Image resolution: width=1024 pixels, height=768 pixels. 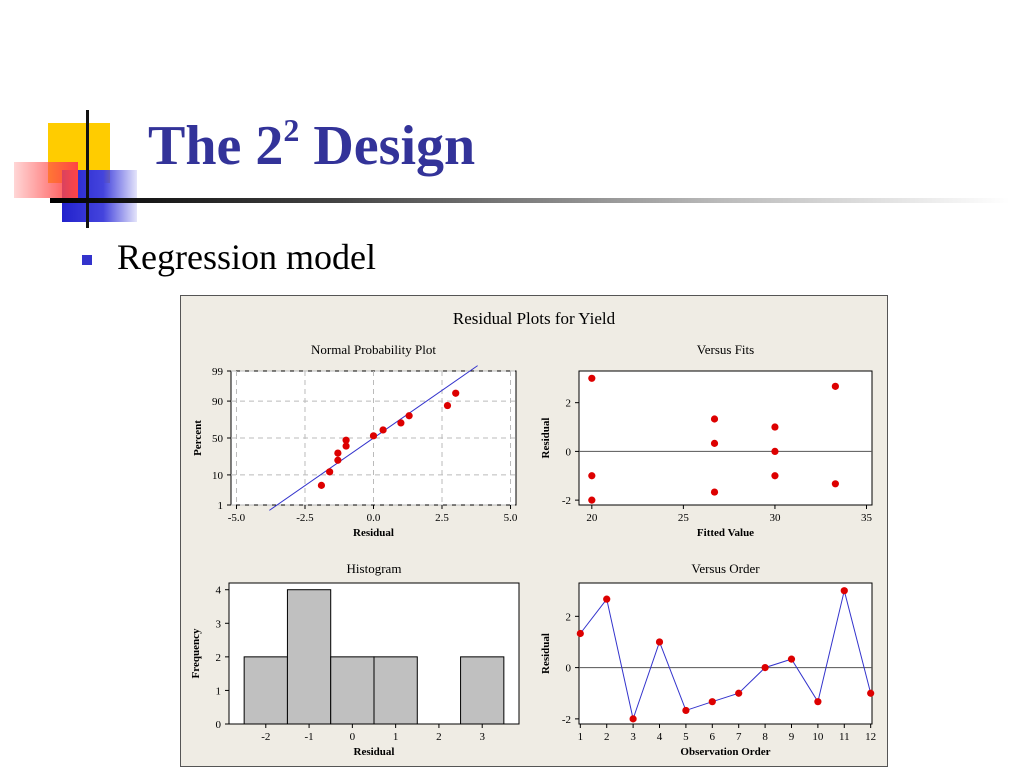 I want to click on panel3-title: Histogram, so click(x=374, y=568).